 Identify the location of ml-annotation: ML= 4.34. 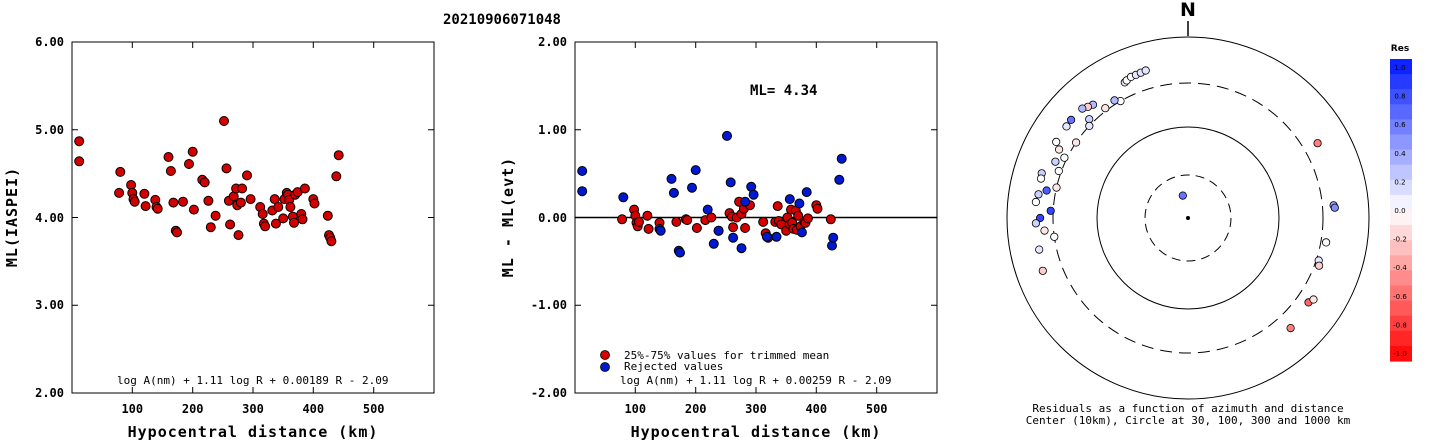
(783, 91).